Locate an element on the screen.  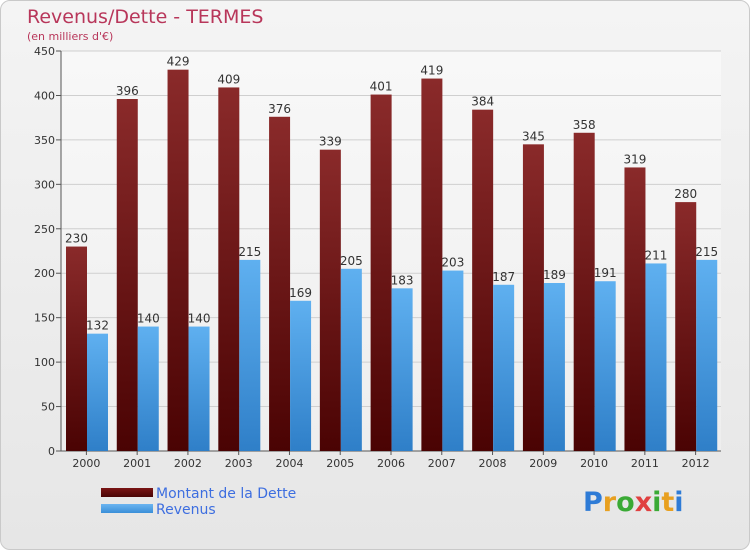
y-tick-label: 450 is located at coordinates (44, 51).